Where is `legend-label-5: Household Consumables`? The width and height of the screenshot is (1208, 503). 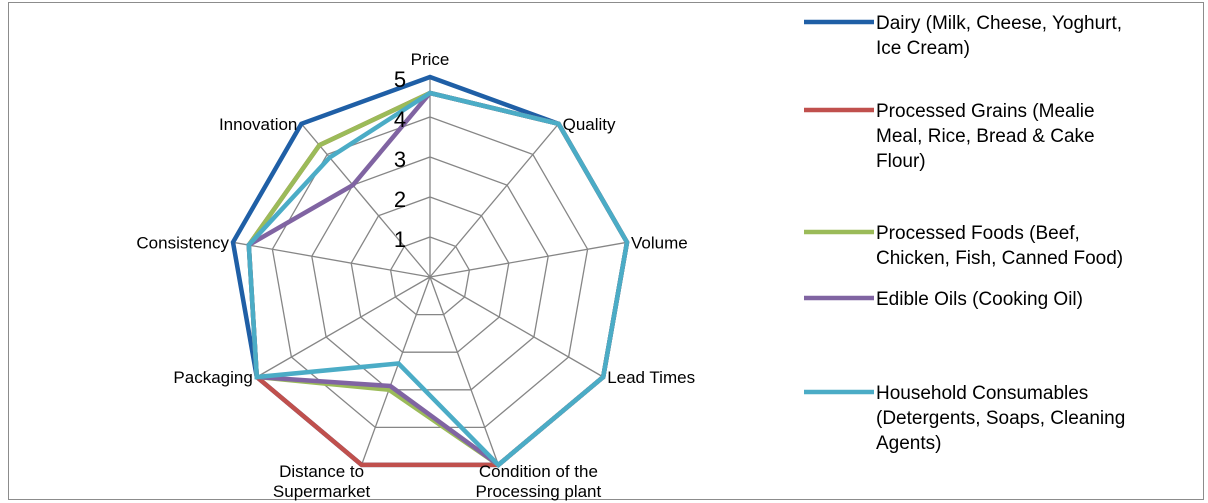 legend-label-5: Household Consumables is located at coordinates (982, 393).